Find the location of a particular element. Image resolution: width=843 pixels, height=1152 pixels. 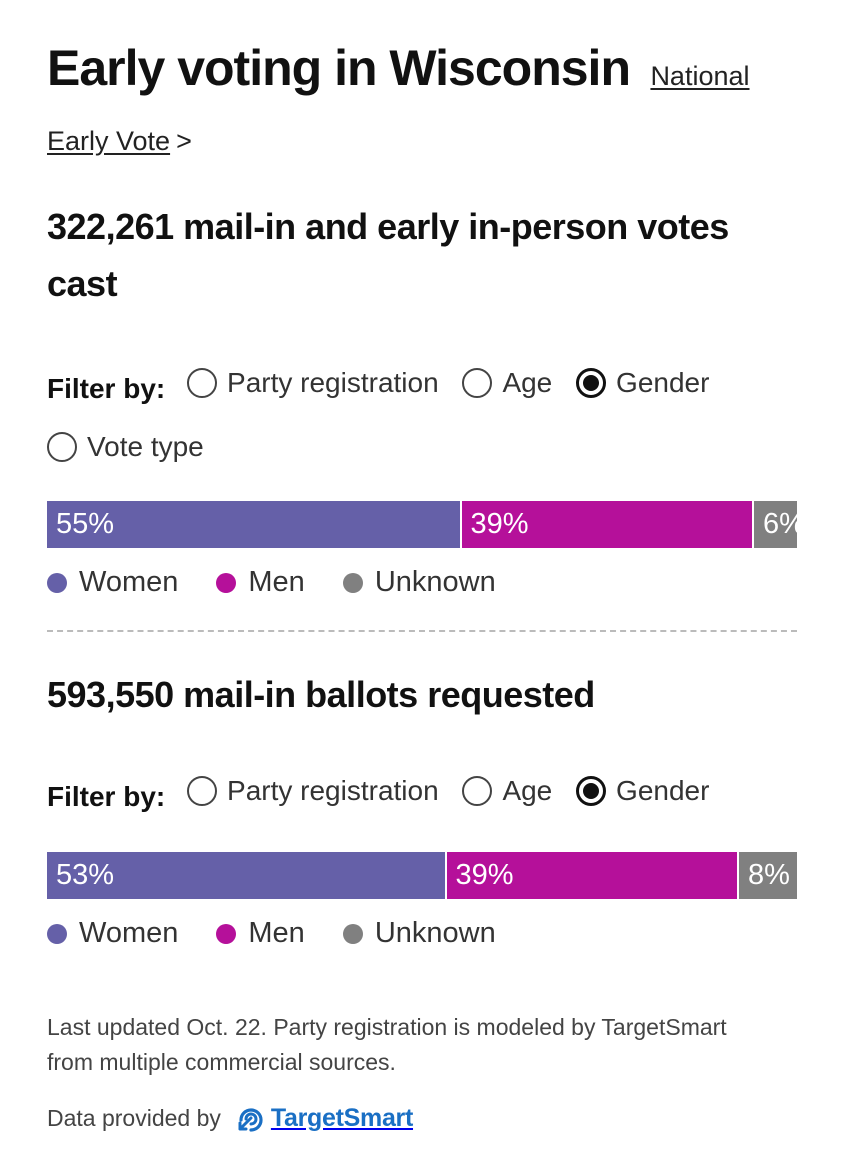

provided-by-label: Data provided by is located at coordinates (134, 1117).